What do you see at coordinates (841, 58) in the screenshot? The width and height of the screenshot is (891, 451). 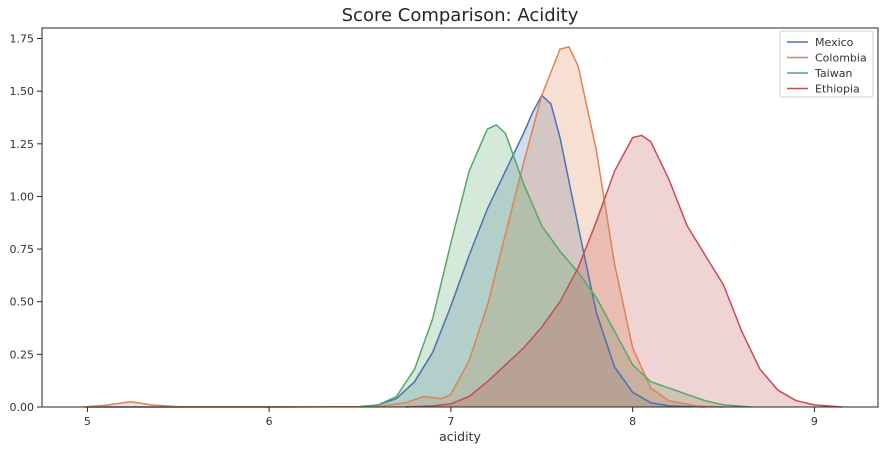 I see `legend-label-colombia: Colombia` at bounding box center [841, 58].